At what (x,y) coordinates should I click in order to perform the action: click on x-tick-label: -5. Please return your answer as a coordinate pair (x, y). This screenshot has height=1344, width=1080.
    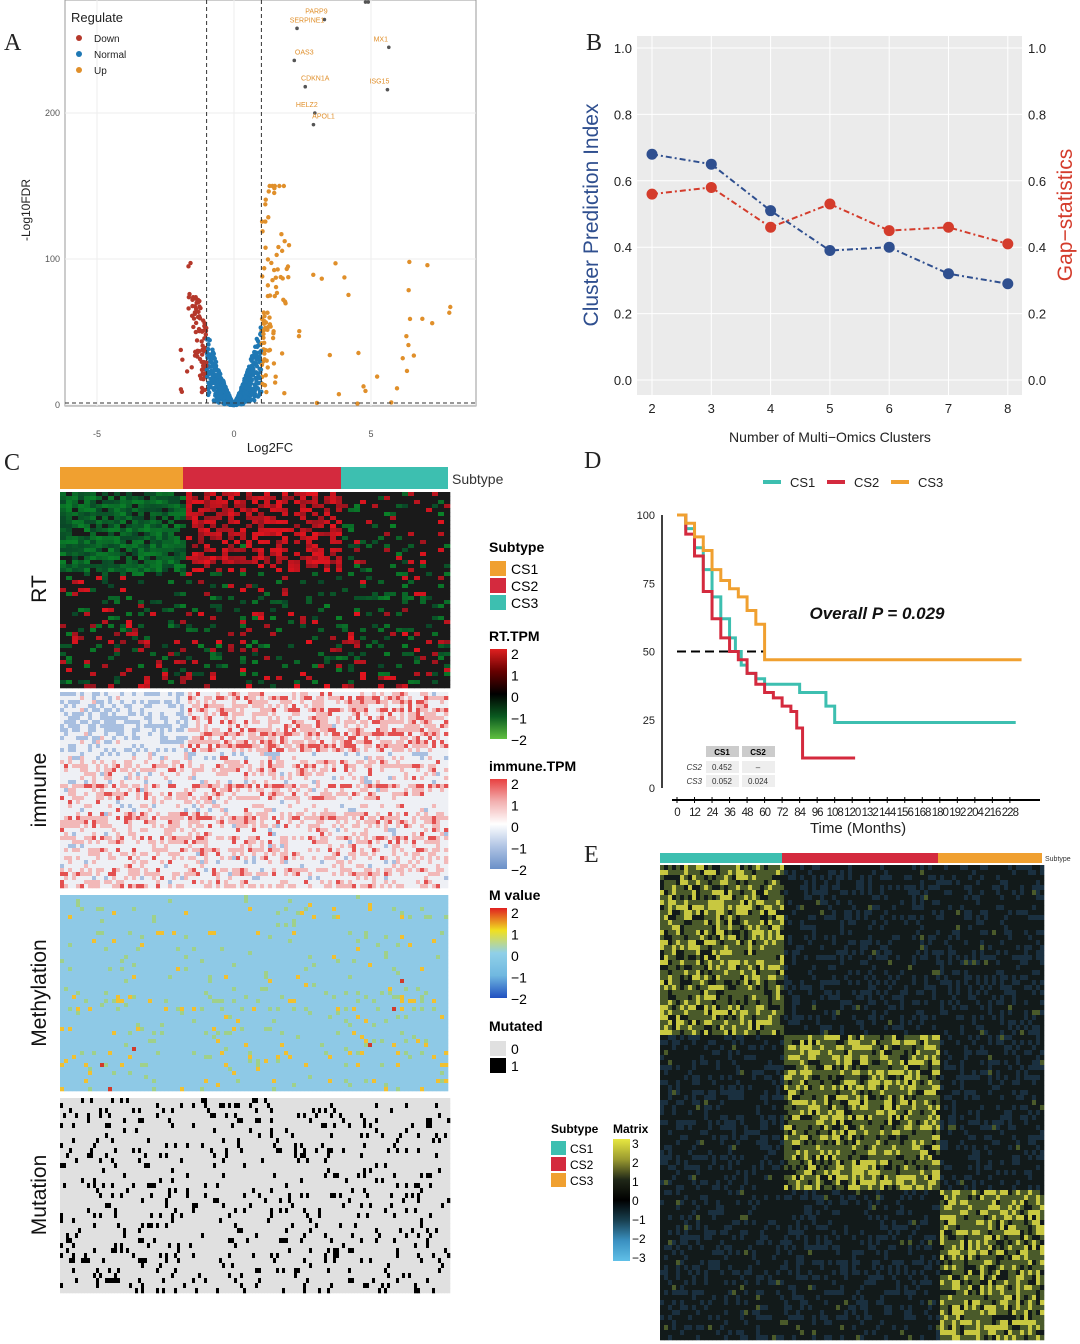
    Looking at the image, I should click on (97, 434).